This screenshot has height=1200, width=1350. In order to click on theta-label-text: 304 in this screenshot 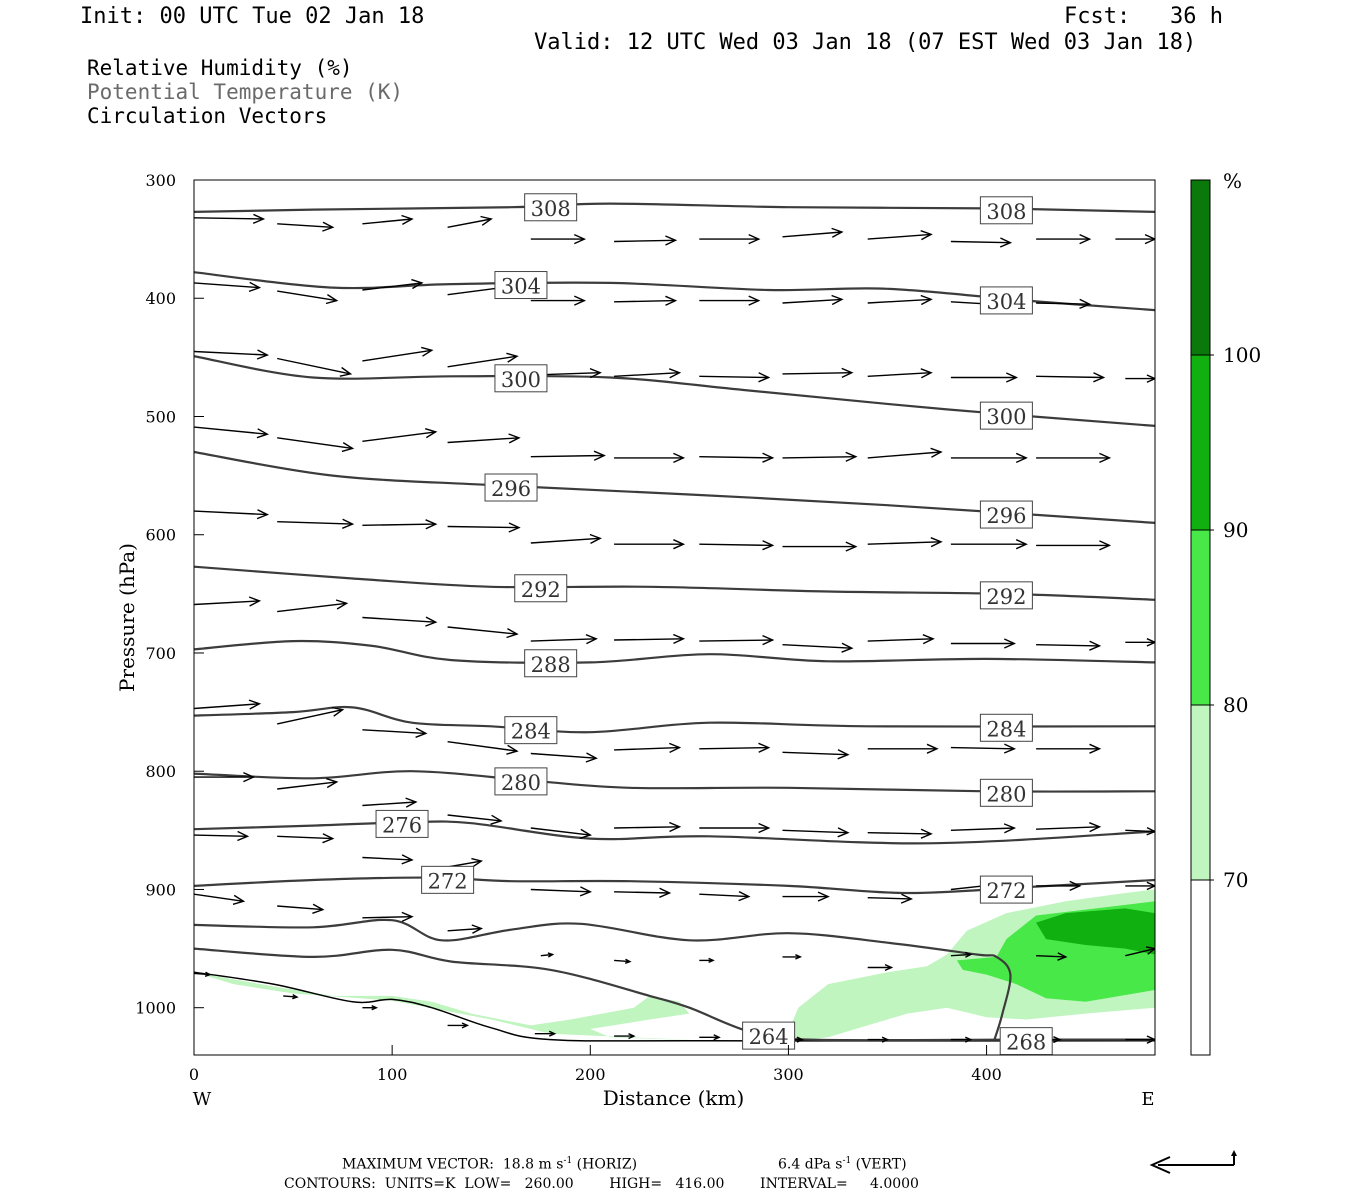, I will do `click(1006, 302)`.